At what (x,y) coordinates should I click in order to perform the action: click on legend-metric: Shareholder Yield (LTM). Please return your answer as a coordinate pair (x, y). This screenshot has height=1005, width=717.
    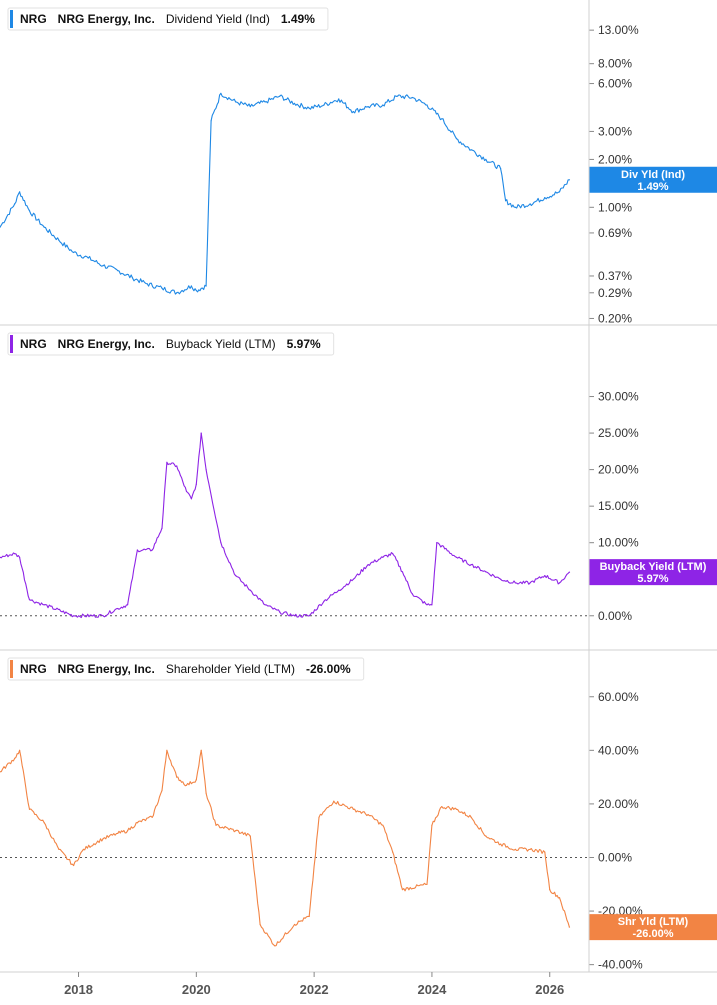
    Looking at the image, I should click on (230, 669).